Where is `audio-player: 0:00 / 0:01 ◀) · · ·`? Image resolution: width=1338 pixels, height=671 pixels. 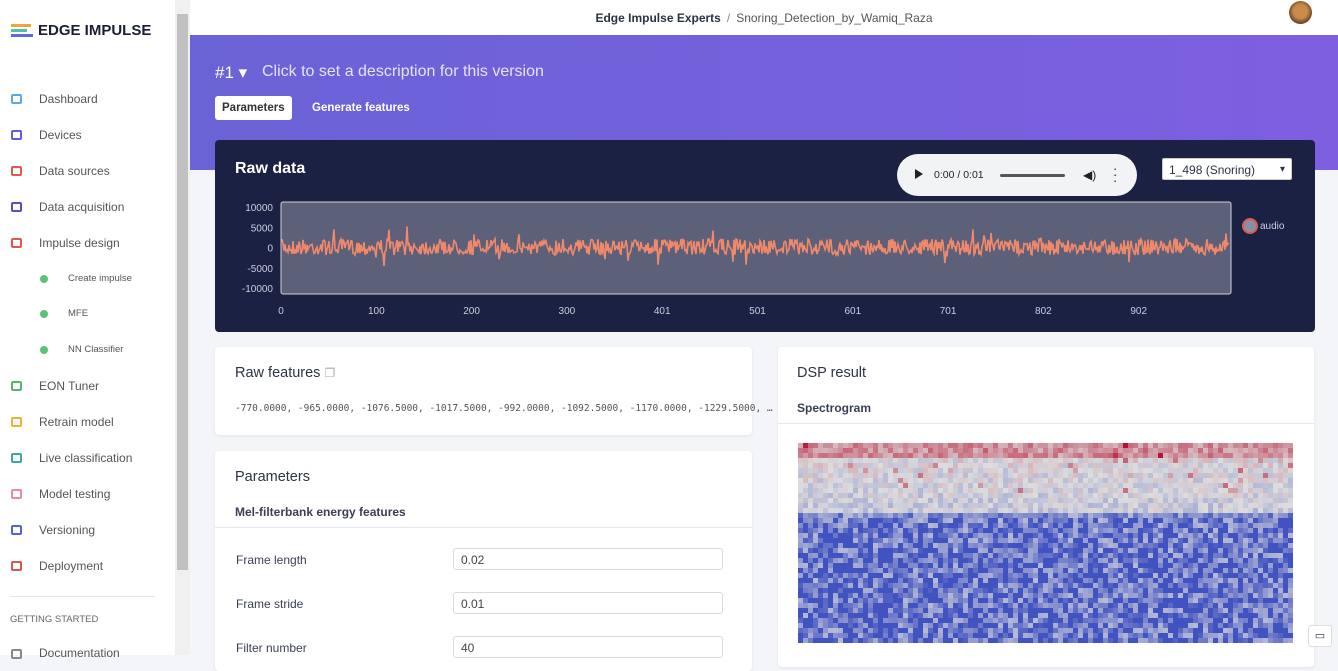
audio-player: 0:00 / 0:01 ◀) · · · is located at coordinates (1017, 175).